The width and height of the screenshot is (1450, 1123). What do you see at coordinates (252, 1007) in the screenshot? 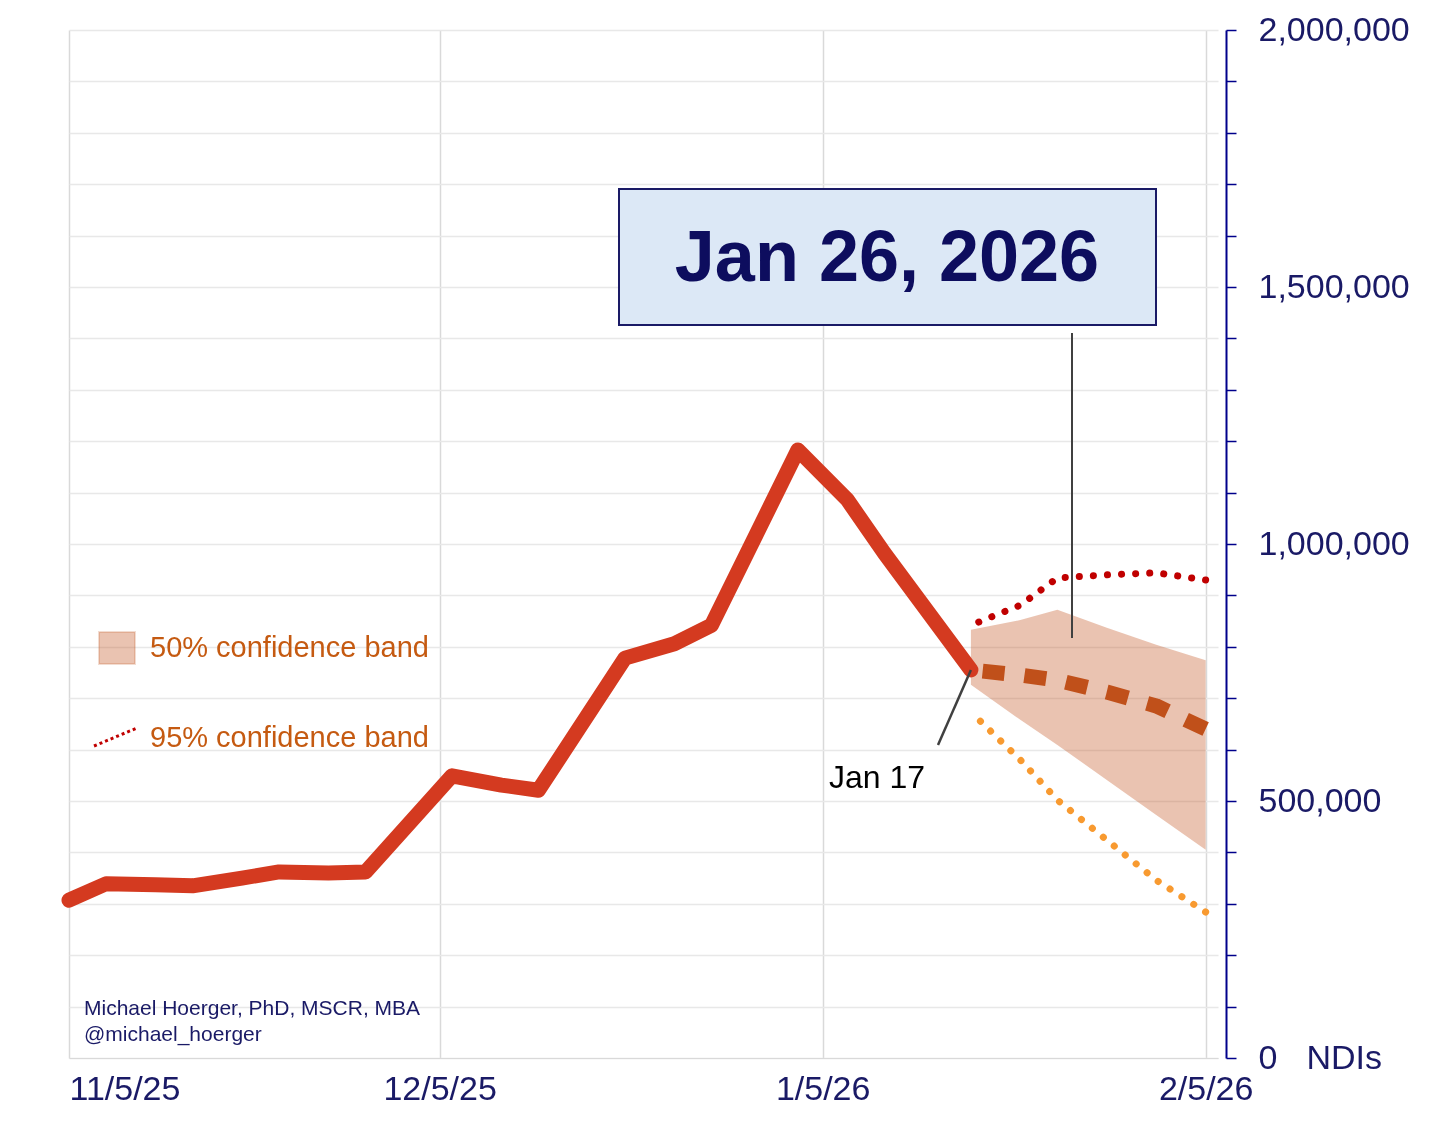
I see `annotation: Michael Hoerger, PhD, MSCR, MBA` at bounding box center [252, 1007].